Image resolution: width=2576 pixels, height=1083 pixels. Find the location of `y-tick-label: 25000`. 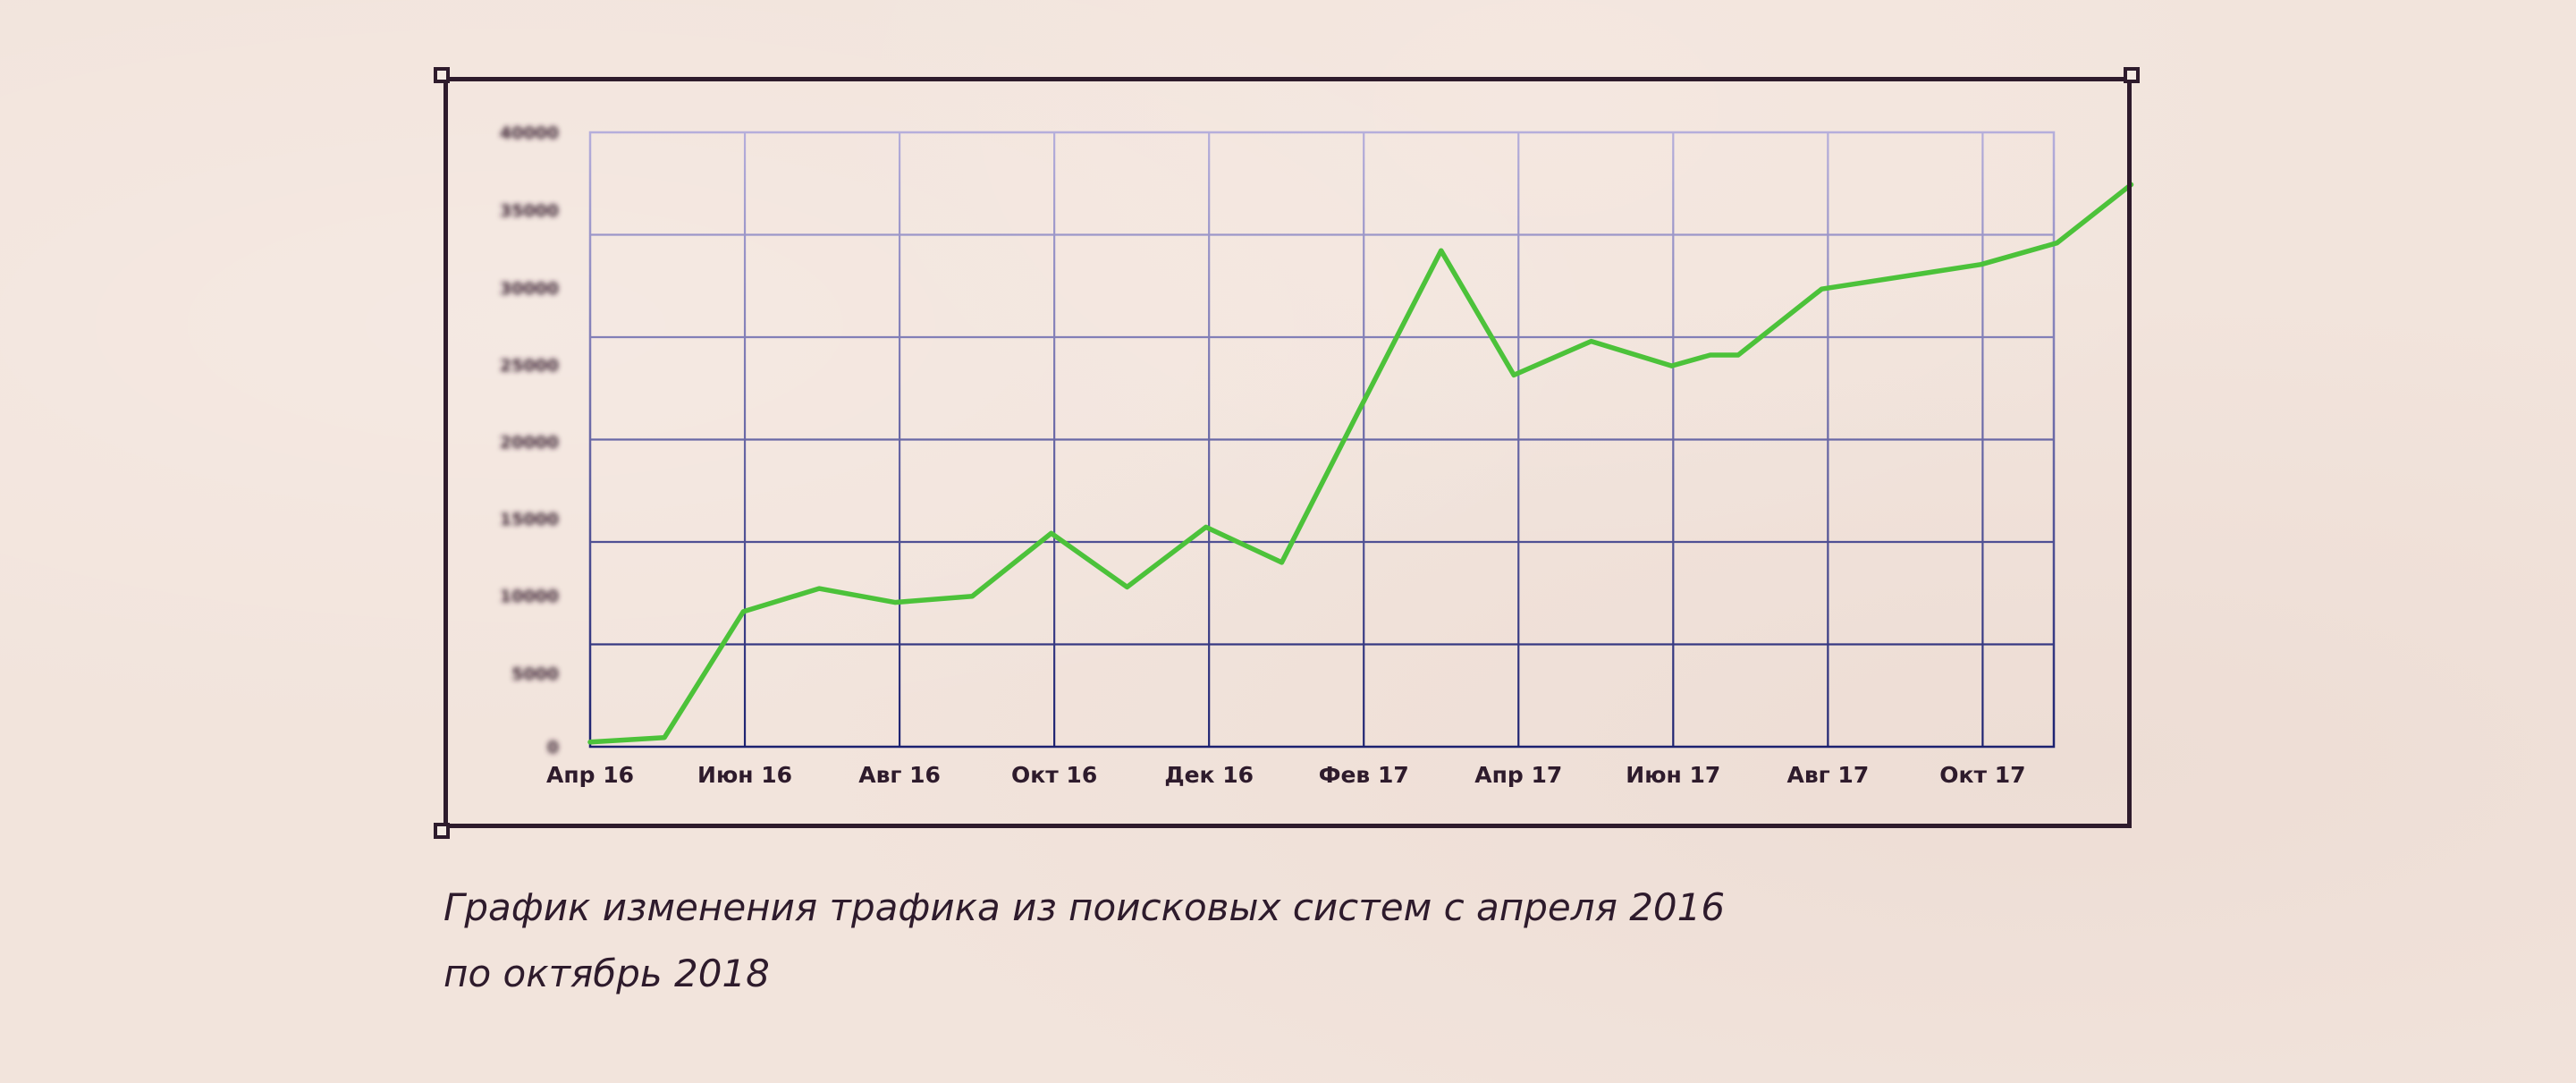

y-tick-label: 25000 is located at coordinates (529, 366).